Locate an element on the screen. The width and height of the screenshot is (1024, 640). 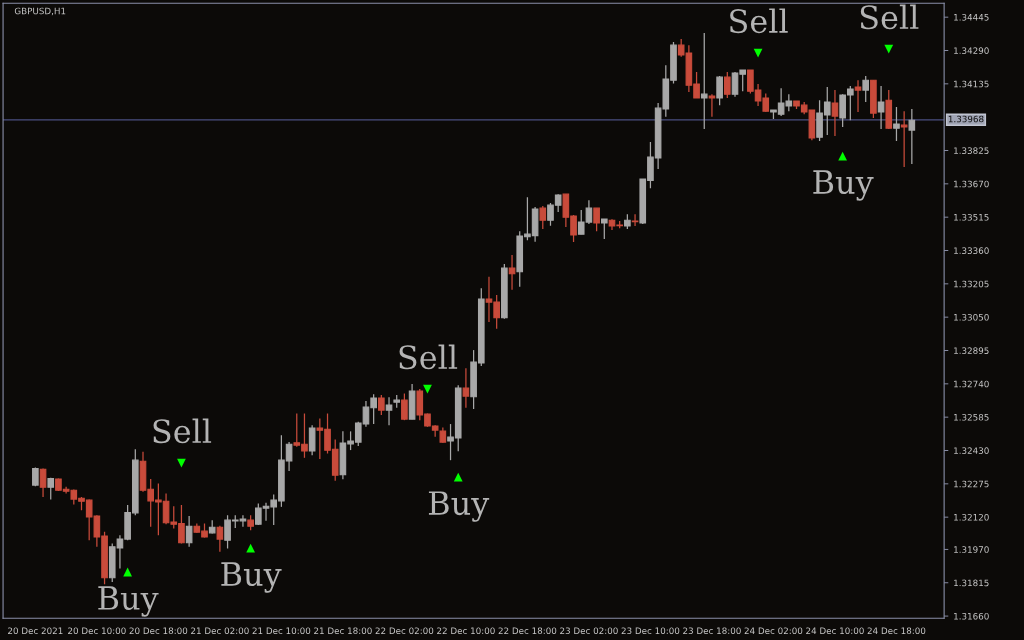
chart-title: GBPUSD,H1 is located at coordinates (40, 11).